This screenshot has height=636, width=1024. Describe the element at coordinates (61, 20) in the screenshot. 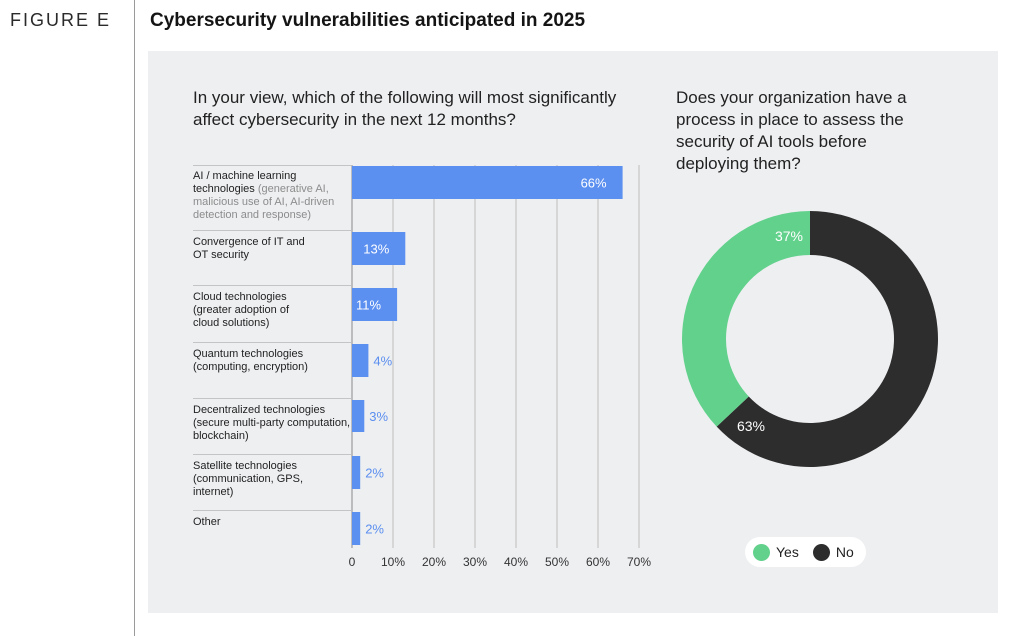

I see `figure-label: FIGURE E` at that location.